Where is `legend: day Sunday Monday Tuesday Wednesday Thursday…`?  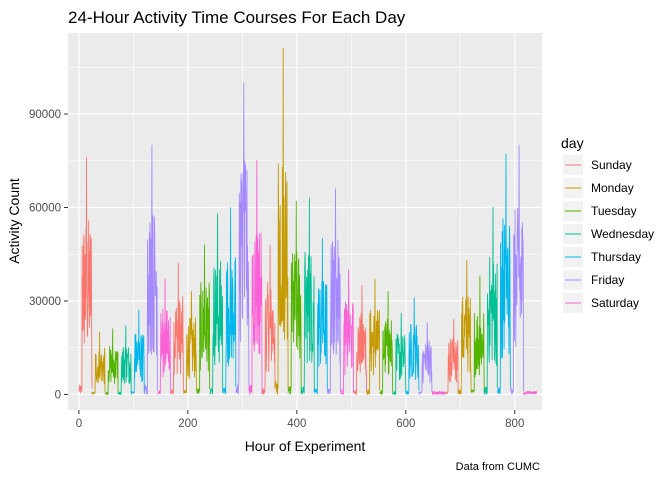
legend: day Sunday Monday Tuesday Wednesday Thursday… is located at coordinates (607, 224).